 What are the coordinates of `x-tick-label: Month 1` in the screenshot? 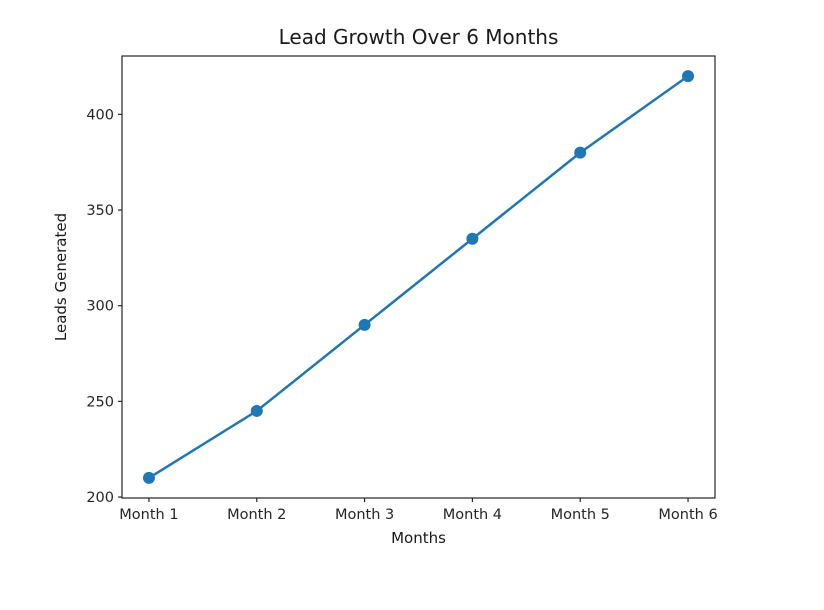 It's located at (148, 515).